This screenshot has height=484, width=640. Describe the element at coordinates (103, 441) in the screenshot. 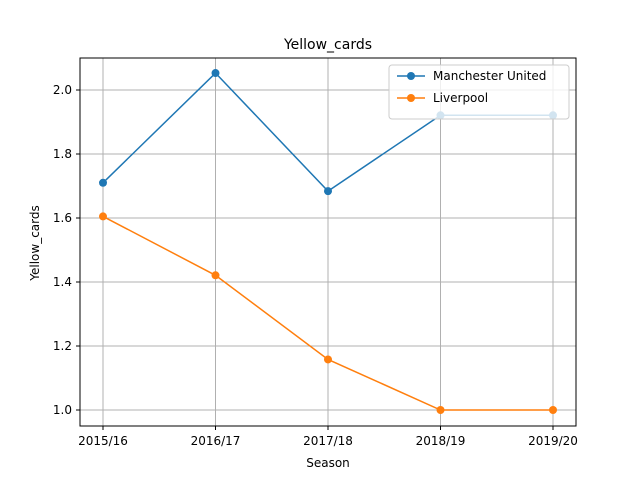

I see `x-tick-label: 2015/16` at that location.